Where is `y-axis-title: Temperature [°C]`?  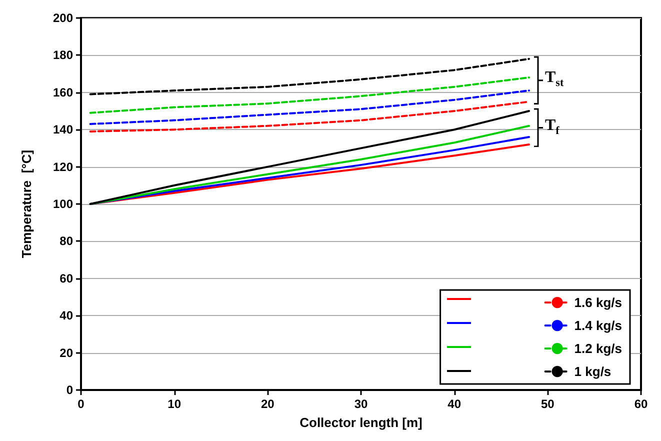 y-axis-title: Temperature [°C] is located at coordinates (26, 204).